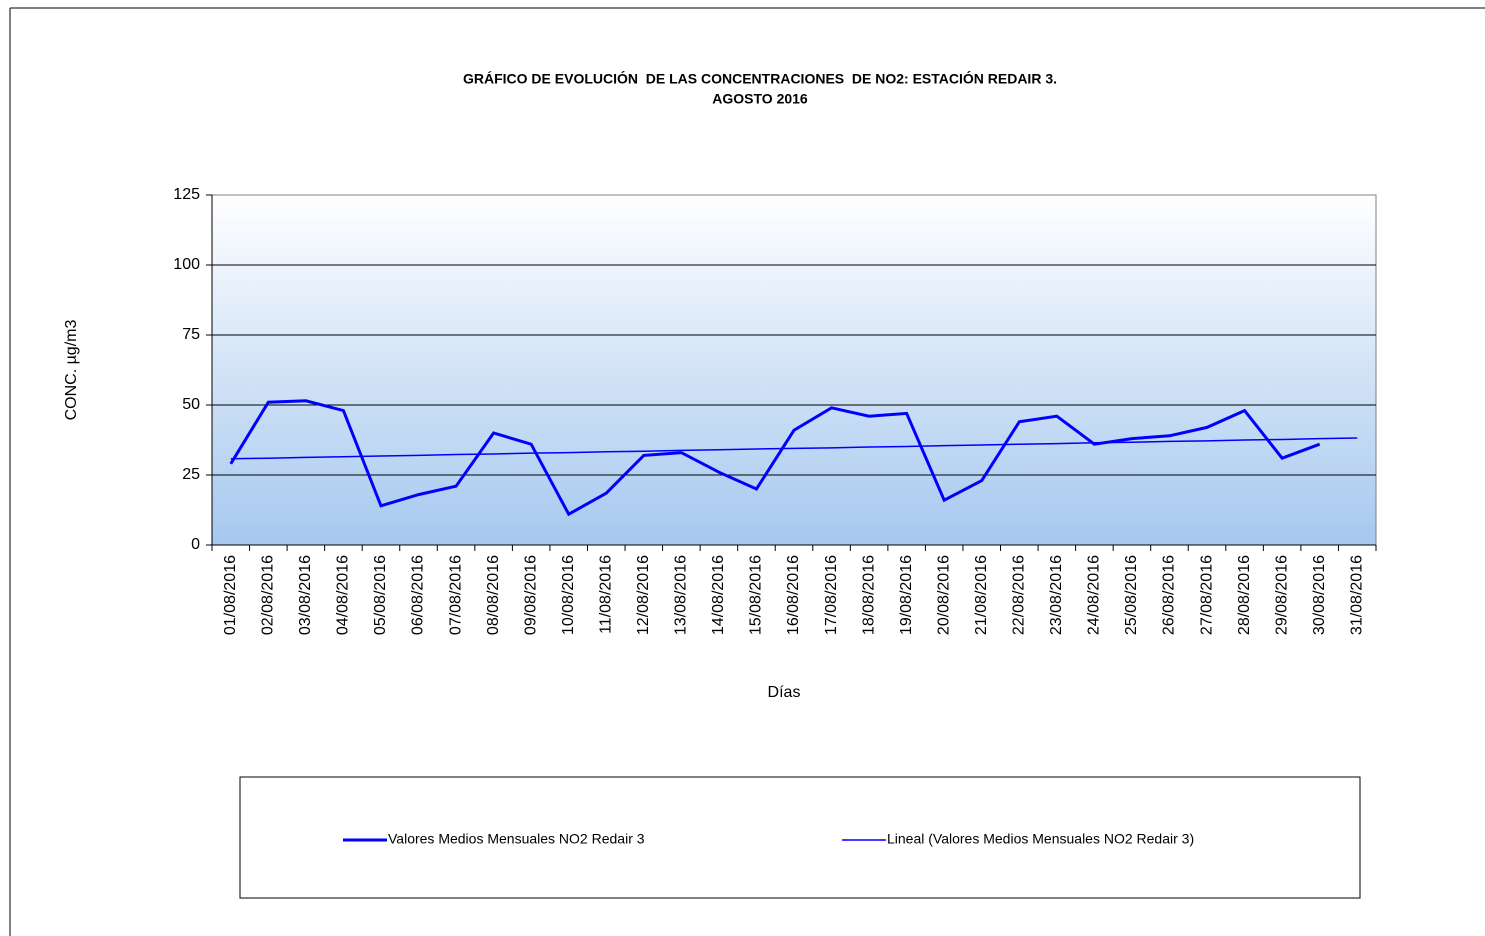 This screenshot has height=936, width=1485. Describe the element at coordinates (760, 99) in the screenshot. I see `chart-subtitle: AGOSTO 2016` at that location.